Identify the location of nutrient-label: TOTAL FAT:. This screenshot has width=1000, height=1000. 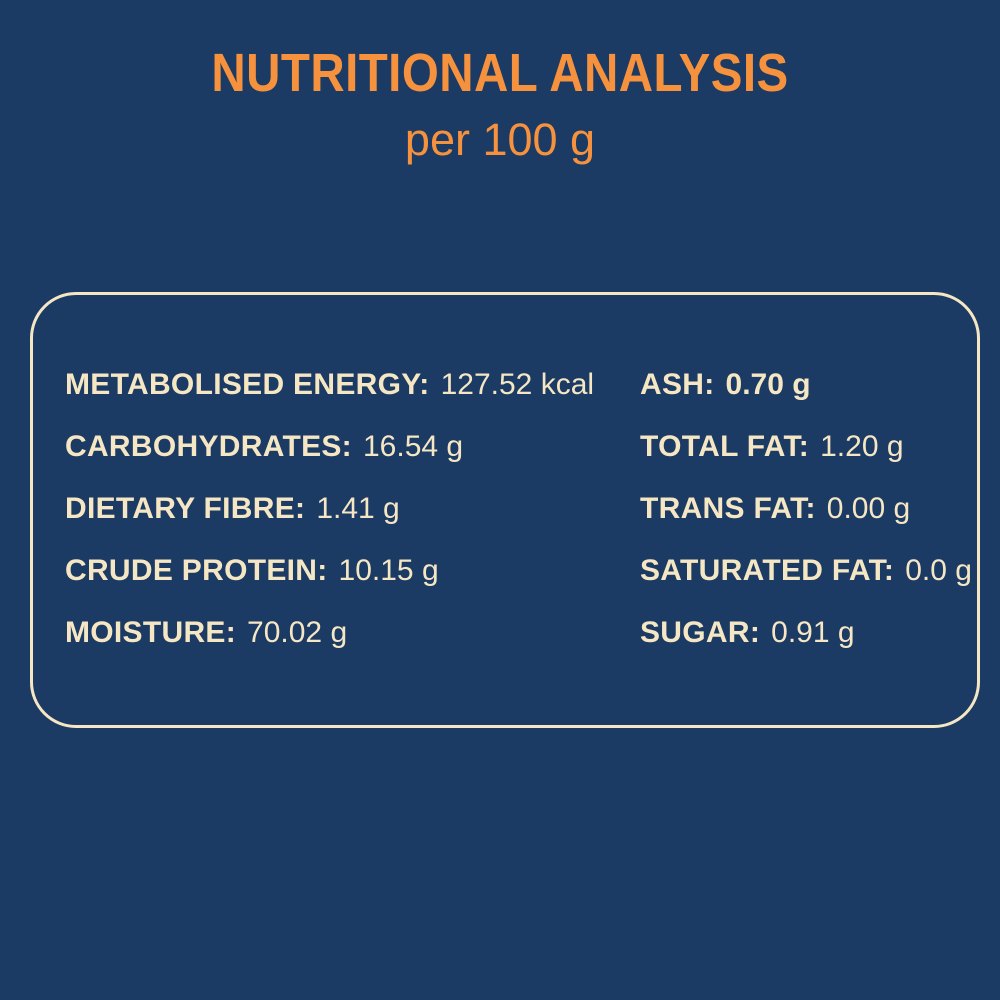
(725, 446).